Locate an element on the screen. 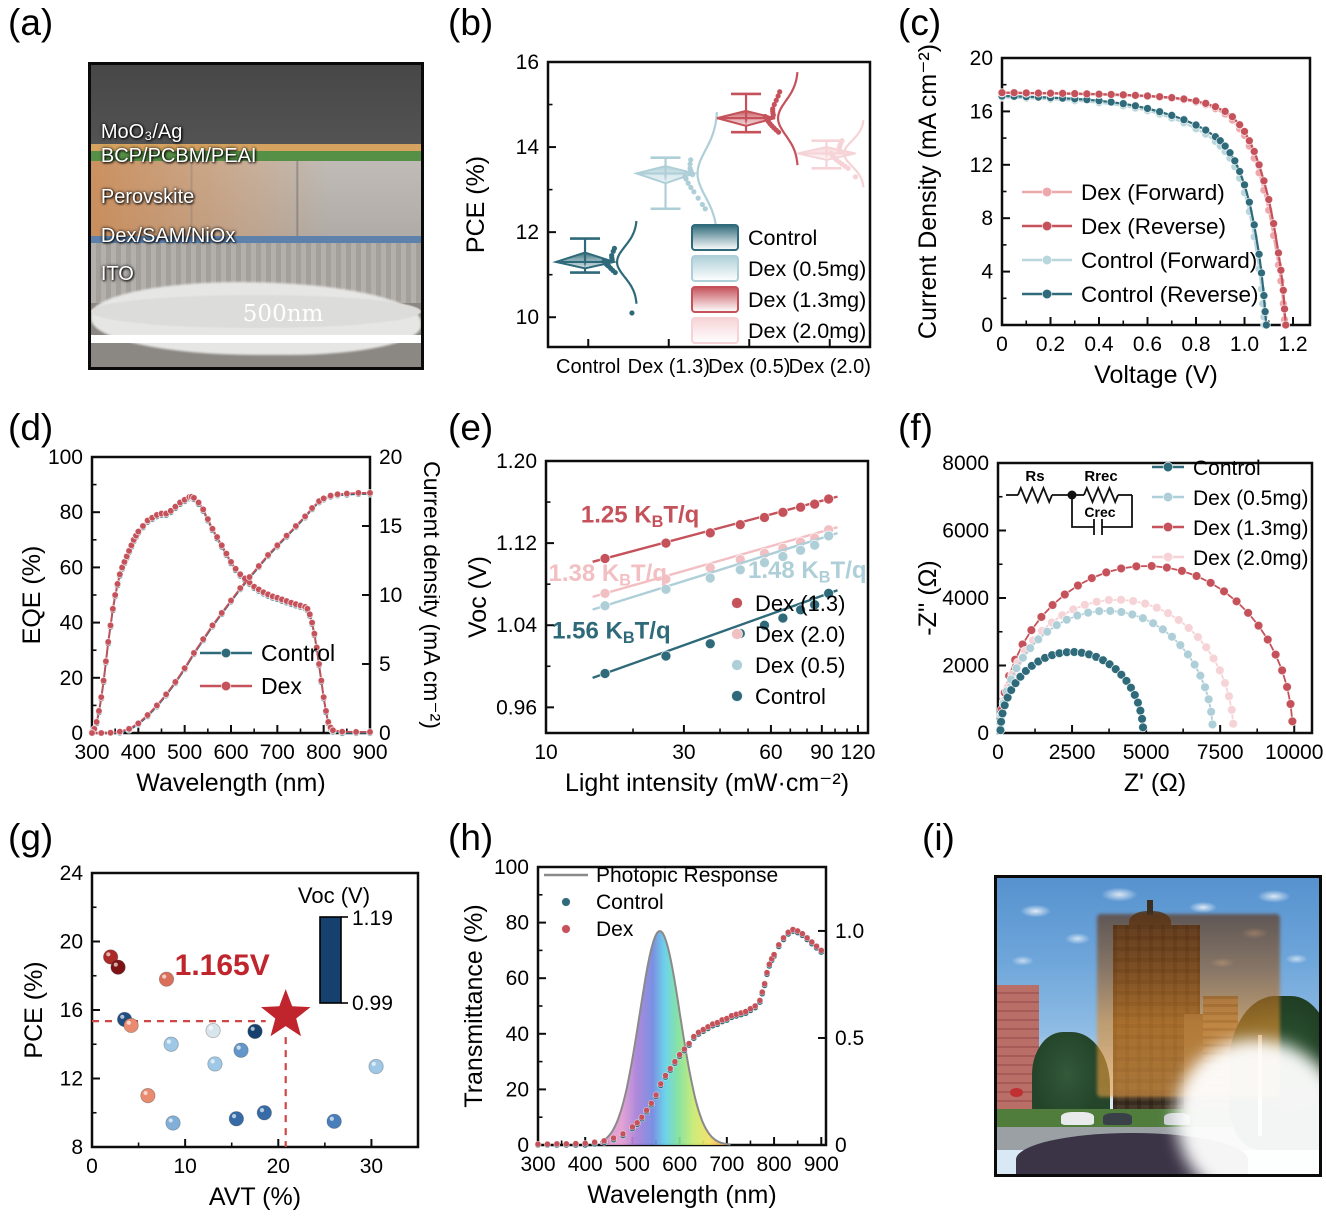  svg-text: Light intensity (mW·cm⁻²) is located at coordinates (707, 783).